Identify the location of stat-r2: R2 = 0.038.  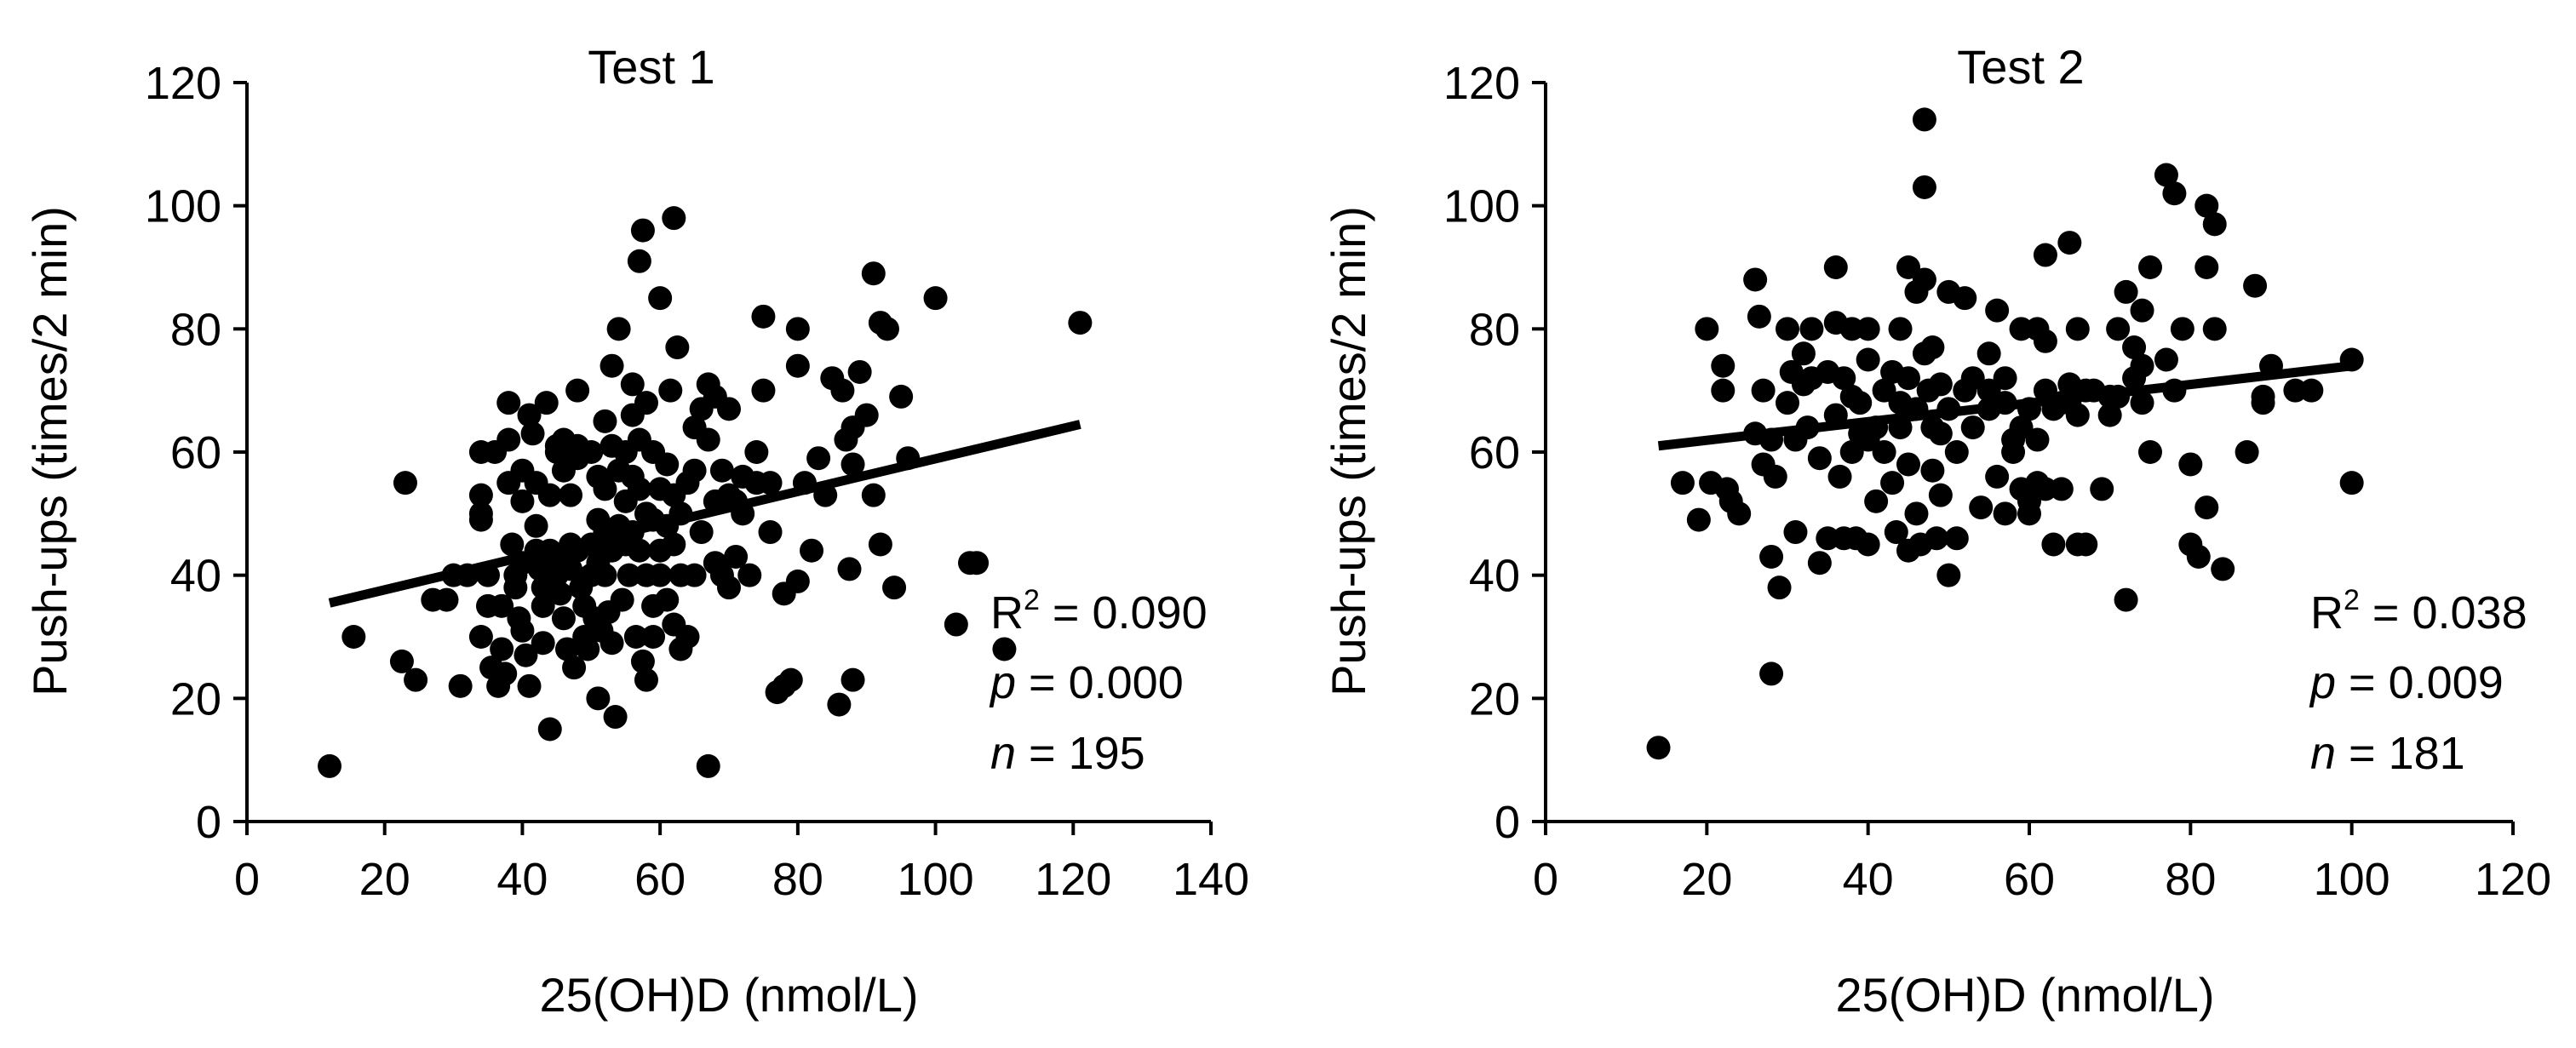
(2418, 611).